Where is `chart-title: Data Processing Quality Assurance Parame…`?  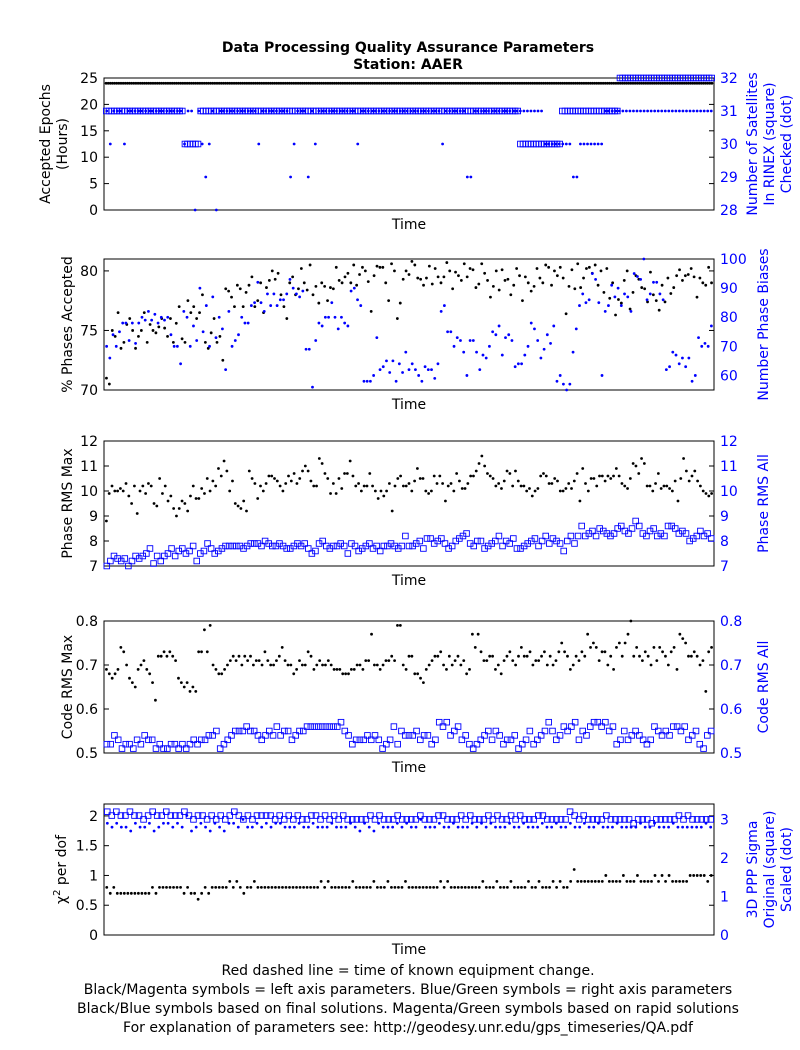
chart-title: Data Processing Quality Assurance Parame… is located at coordinates (408, 48).